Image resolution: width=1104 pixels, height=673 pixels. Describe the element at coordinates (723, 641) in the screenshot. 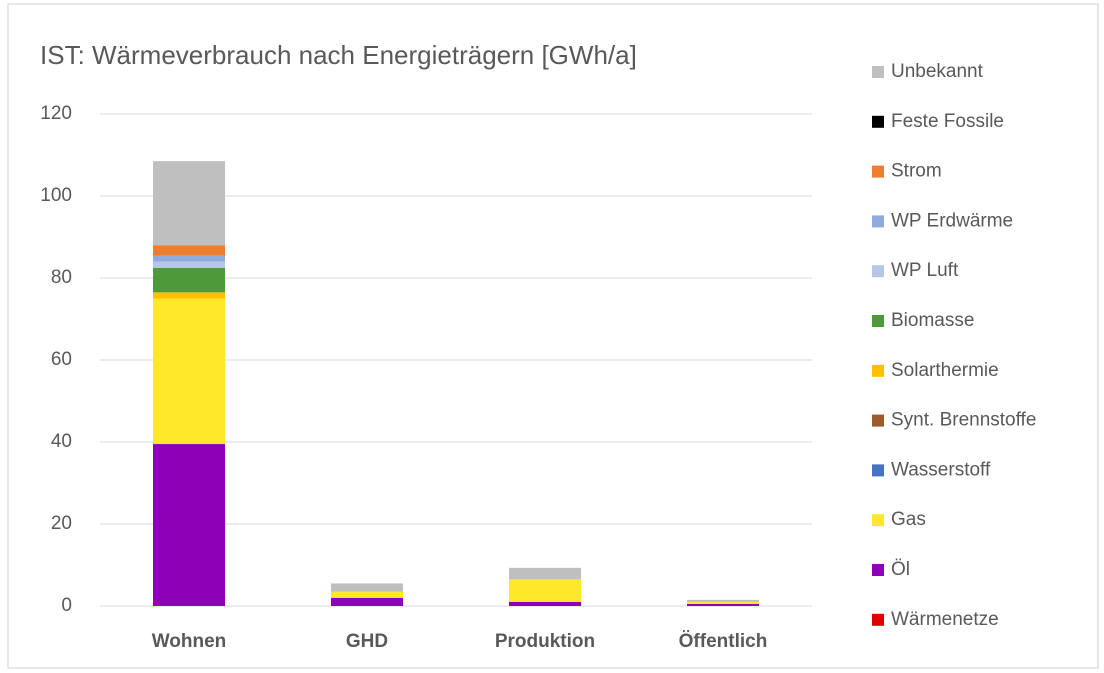

I see `x-tick-label: Öffentlich` at that location.